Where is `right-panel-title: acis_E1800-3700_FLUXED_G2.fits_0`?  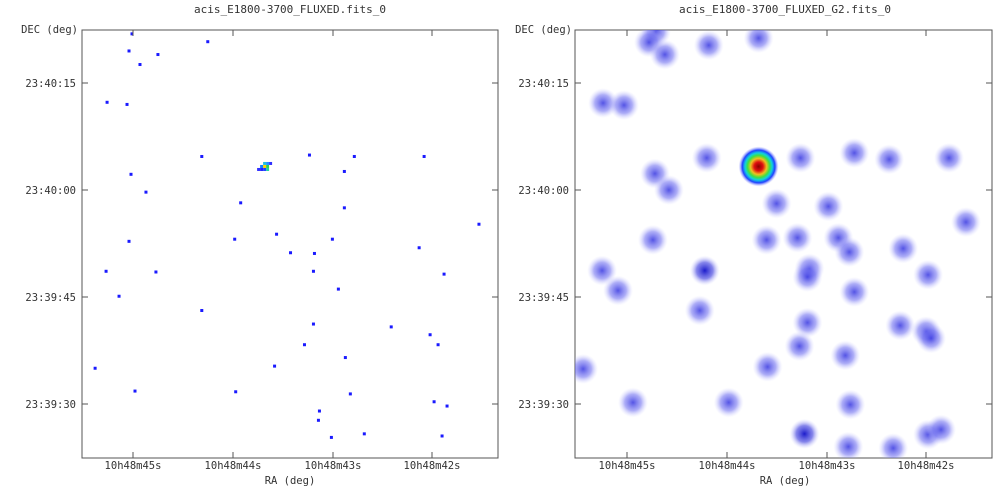 right-panel-title: acis_E1800-3700_FLUXED_G2.fits_0 is located at coordinates (785, 9).